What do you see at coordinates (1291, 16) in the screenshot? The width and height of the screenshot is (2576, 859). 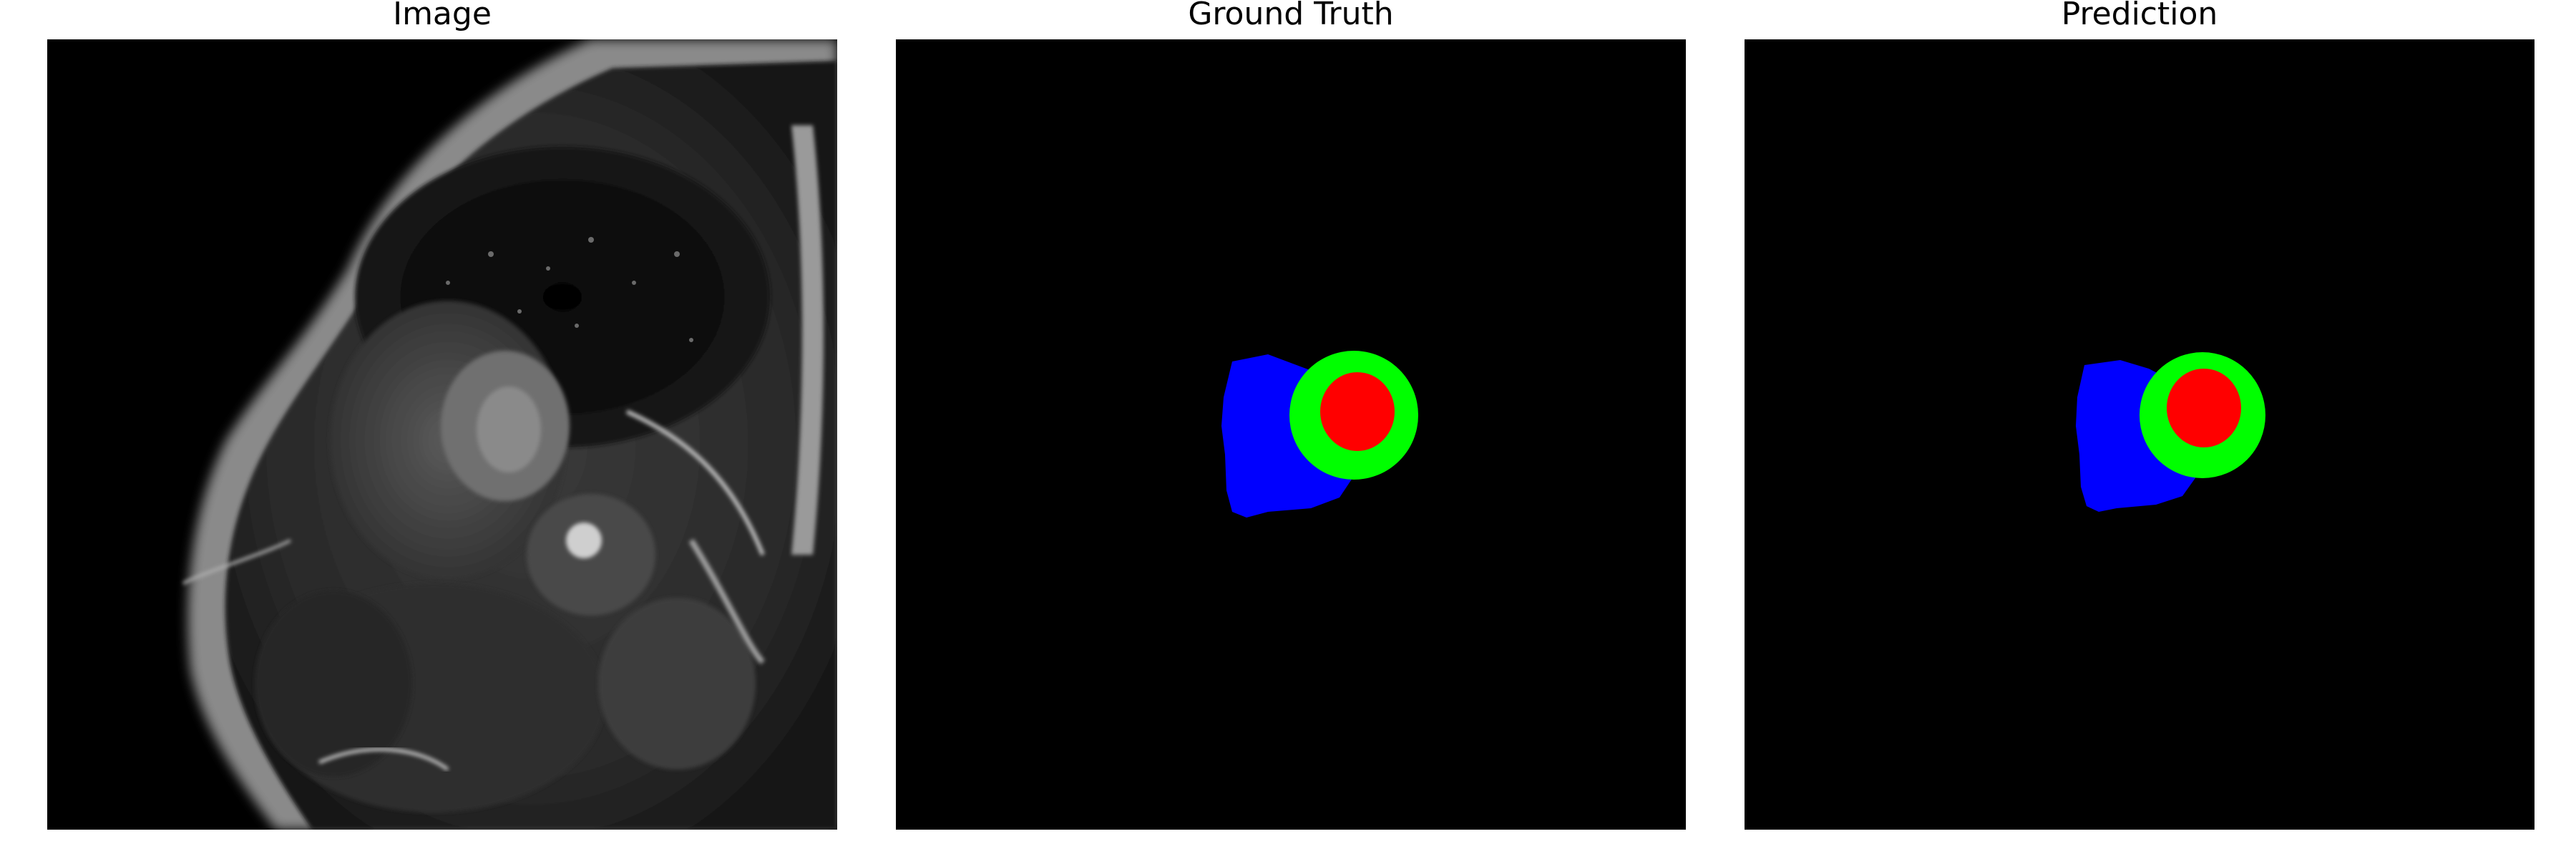 I see `ground-truth-panel-title: Ground Truth` at bounding box center [1291, 16].